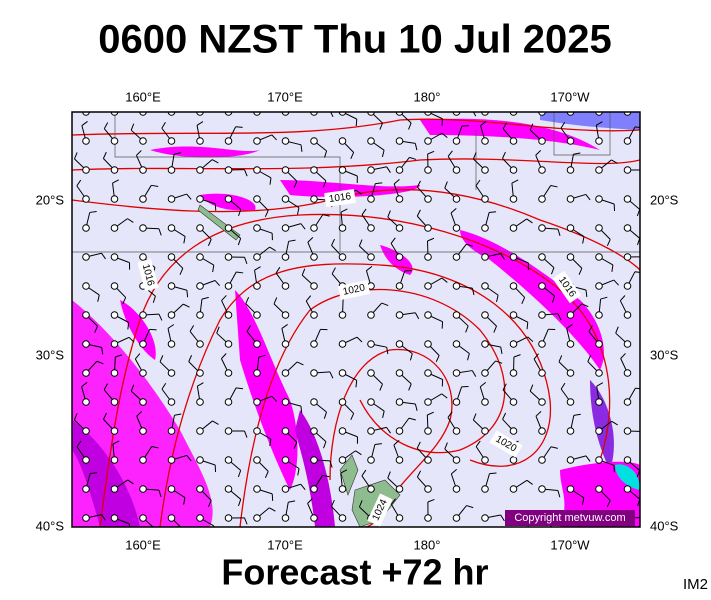 The image size is (711, 600). What do you see at coordinates (664, 354) in the screenshot?
I see `lat-label: 30°S` at bounding box center [664, 354].